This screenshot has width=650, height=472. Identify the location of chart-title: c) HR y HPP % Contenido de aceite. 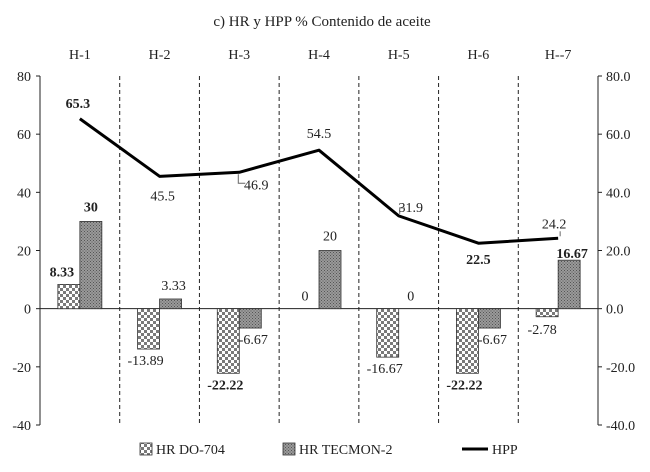
(322, 22).